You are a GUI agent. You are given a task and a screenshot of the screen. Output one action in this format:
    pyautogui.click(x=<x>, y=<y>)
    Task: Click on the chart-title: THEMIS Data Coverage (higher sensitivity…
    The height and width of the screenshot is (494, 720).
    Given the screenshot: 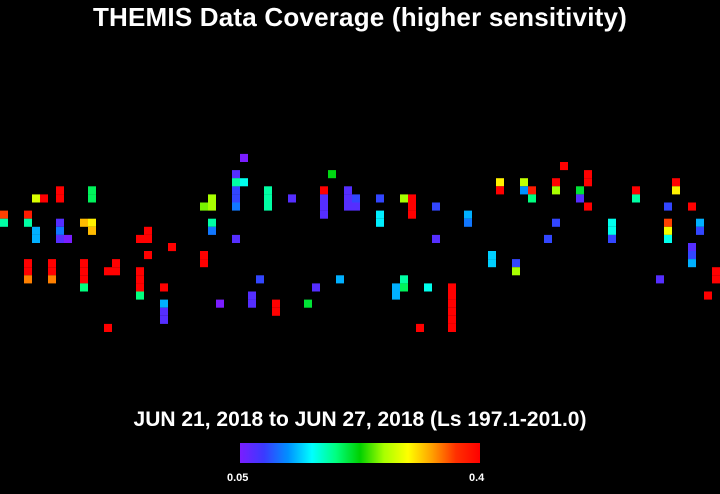 What is the action you would take?
    pyautogui.click(x=360, y=17)
    